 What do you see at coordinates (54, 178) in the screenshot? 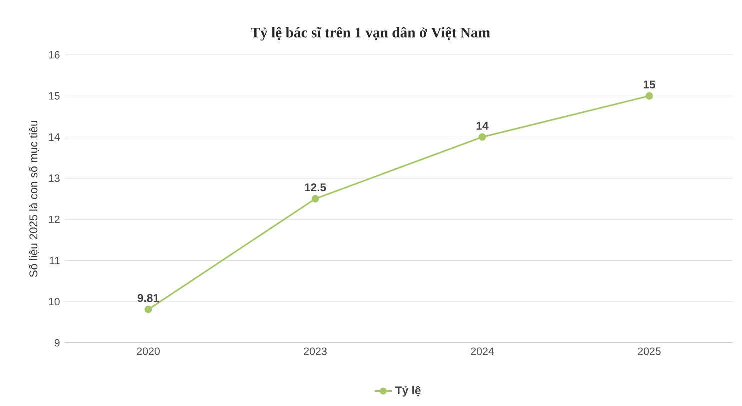
I see `y-tick-label: 13` at bounding box center [54, 178].